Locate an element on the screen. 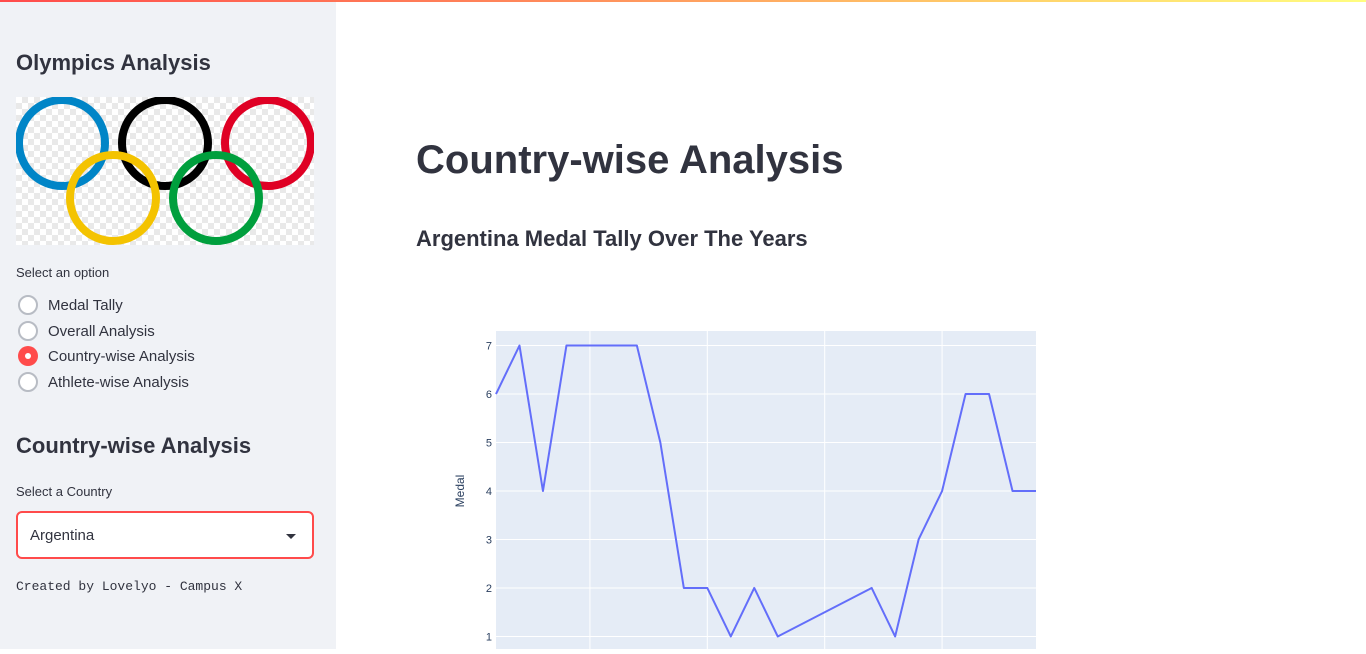 The height and width of the screenshot is (654, 1366). olympic-rings-icon is located at coordinates (165, 170).